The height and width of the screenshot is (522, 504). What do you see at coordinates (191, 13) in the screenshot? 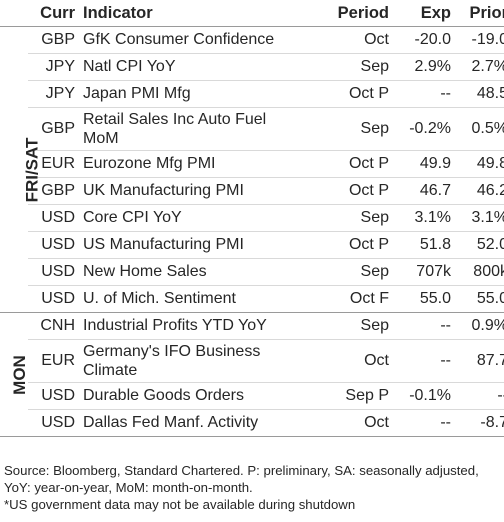
I see `indicator-header: Indicator` at bounding box center [191, 13].